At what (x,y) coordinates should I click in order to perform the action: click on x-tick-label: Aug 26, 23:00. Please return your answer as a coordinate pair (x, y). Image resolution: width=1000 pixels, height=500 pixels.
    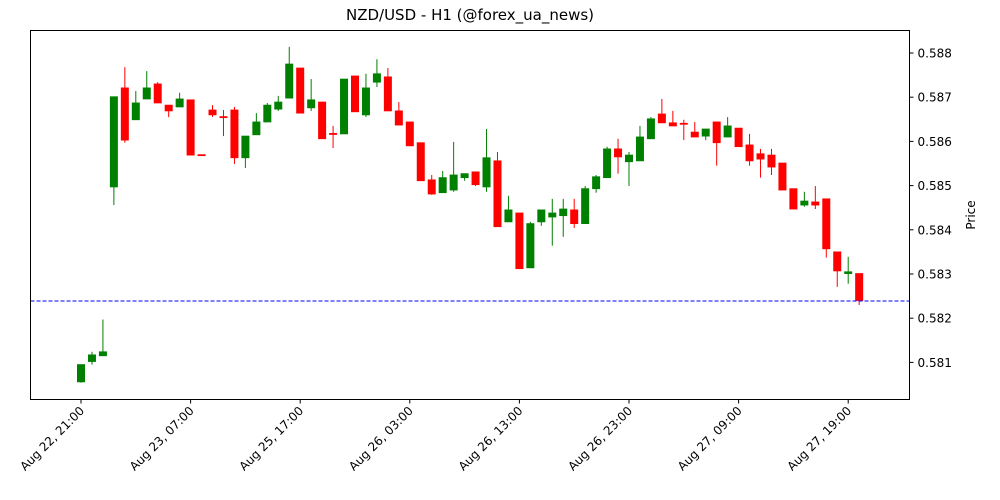
    Looking at the image, I should click on (600, 439).